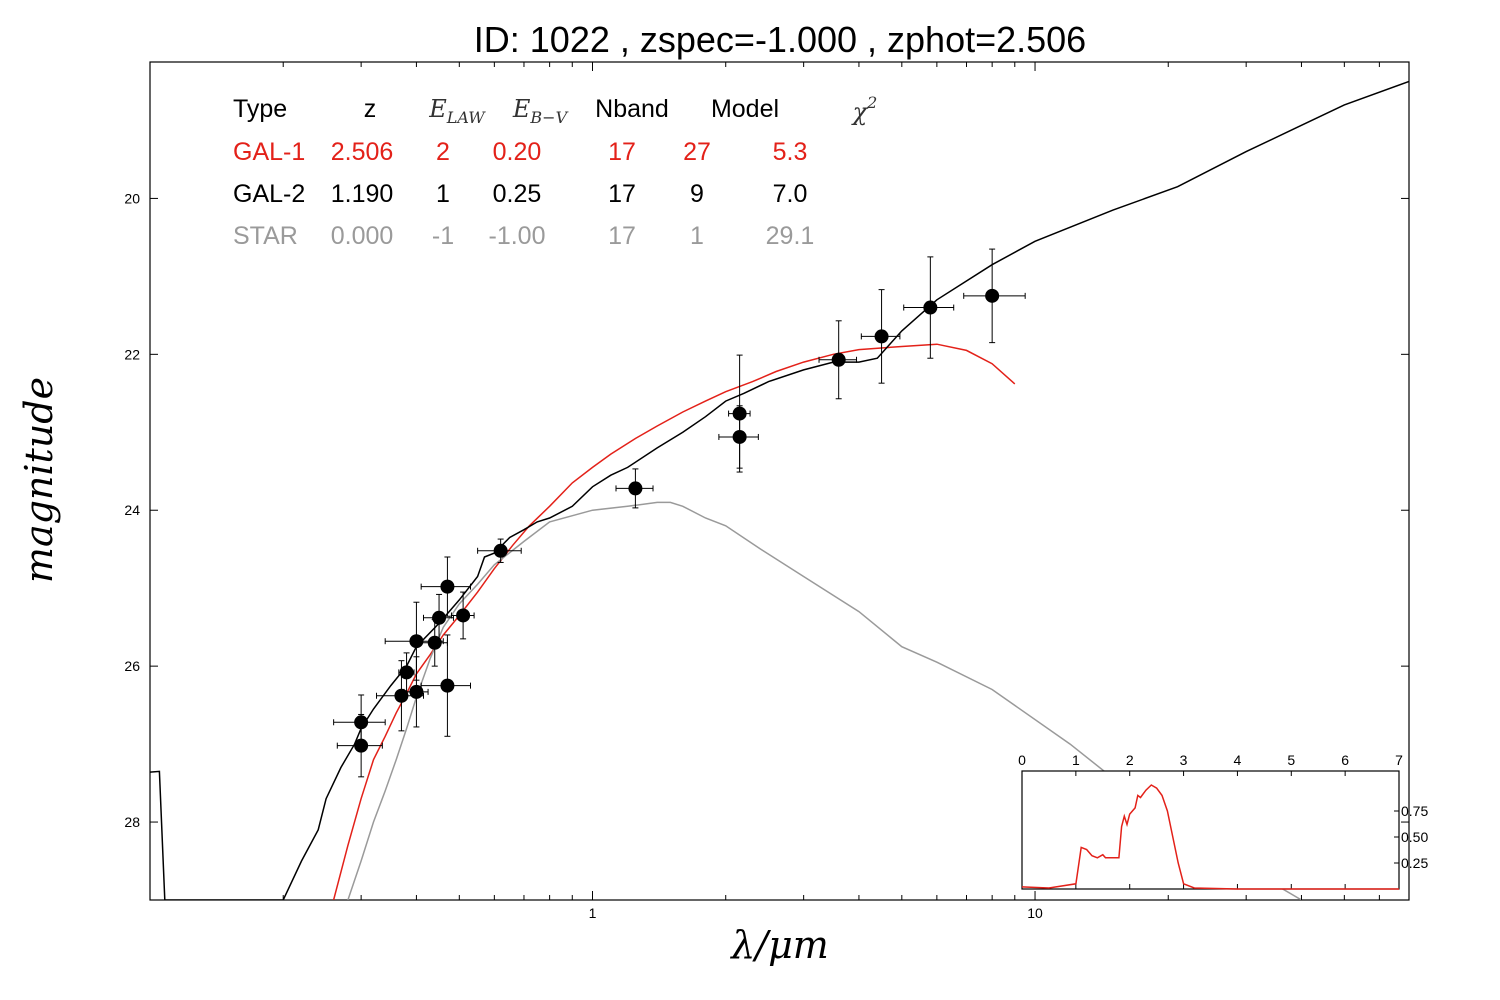  I want to click on y-tick-label: 28, so click(132, 822).